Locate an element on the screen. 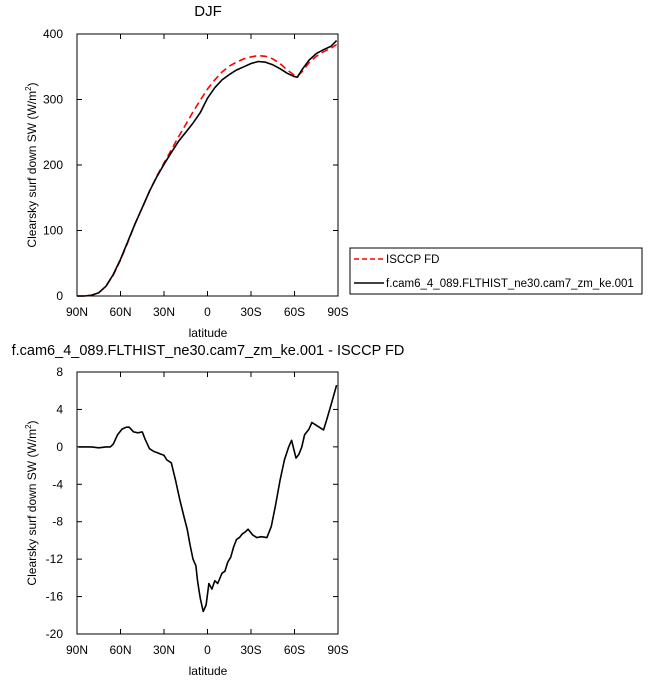  bottom-y-axis-label: Clearsky surf down SW (W/m2) is located at coordinates (31, 502).